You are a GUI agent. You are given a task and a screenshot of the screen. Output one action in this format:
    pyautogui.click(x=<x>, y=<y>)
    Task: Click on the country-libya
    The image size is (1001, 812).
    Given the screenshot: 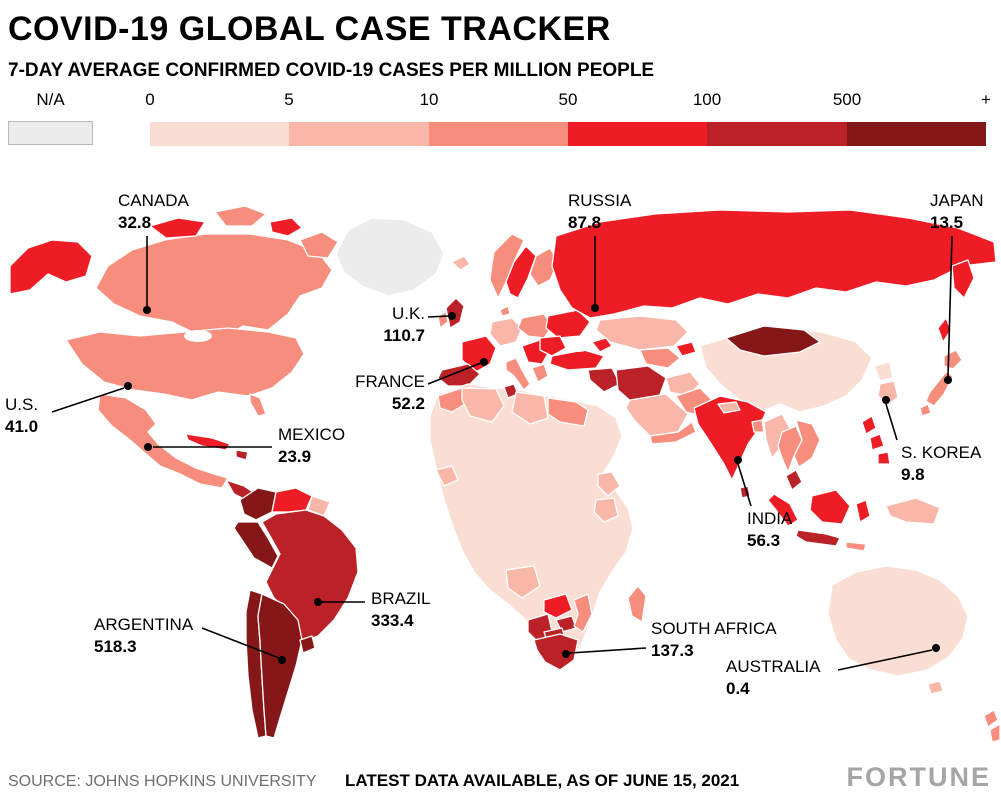 What is the action you would take?
    pyautogui.click(x=530, y=408)
    